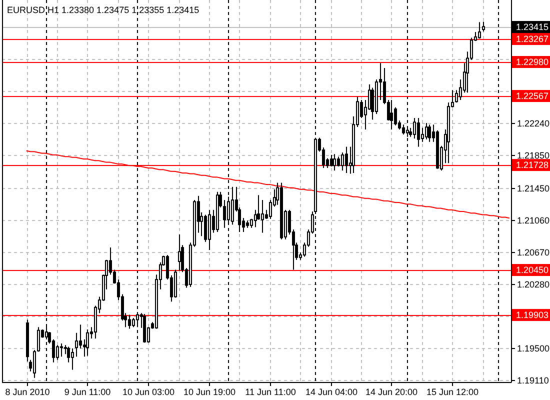 This screenshot has height=400, width=550. Describe the element at coordinates (532, 96) in the screenshot. I see `ref-line-label: 1.22567` at that location.